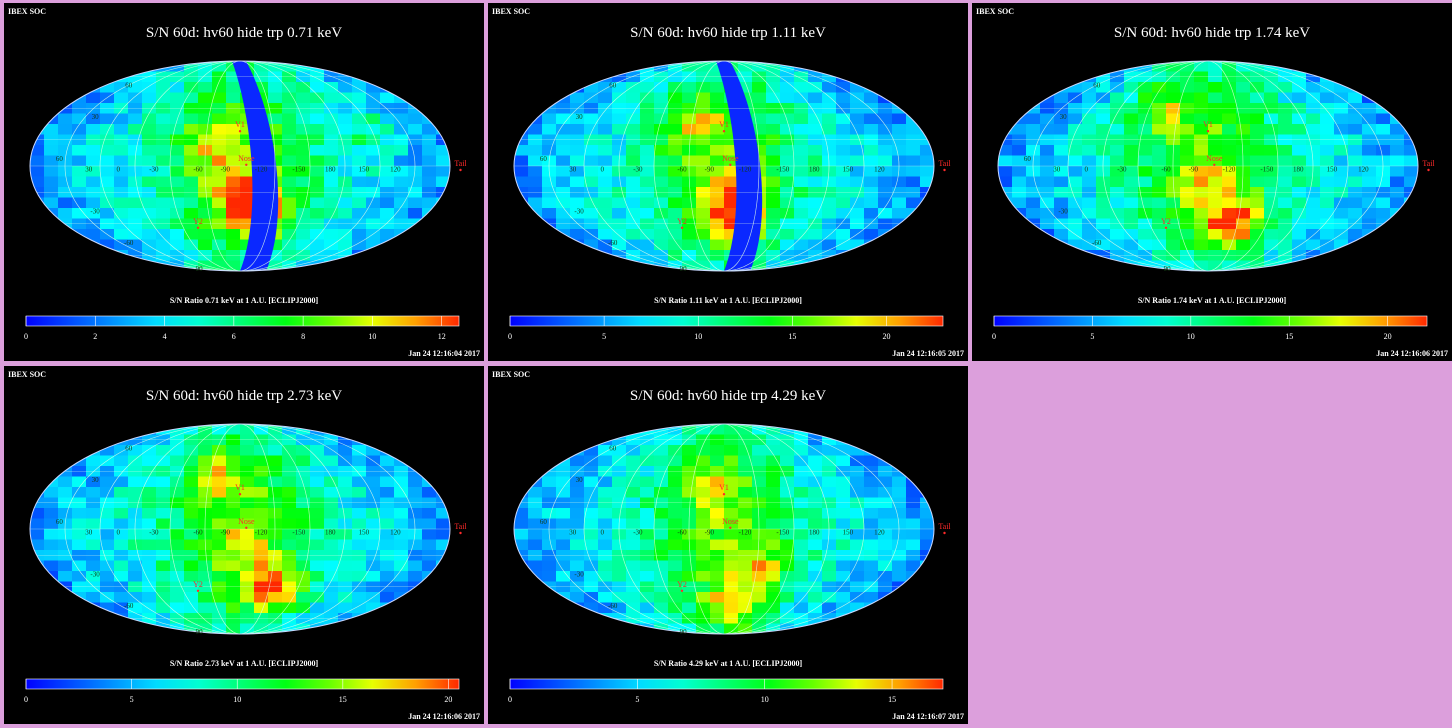 The width and height of the screenshot is (1452, 728). Describe the element at coordinates (1298, 169) in the screenshot. I see `coord-label: 180` at that location.